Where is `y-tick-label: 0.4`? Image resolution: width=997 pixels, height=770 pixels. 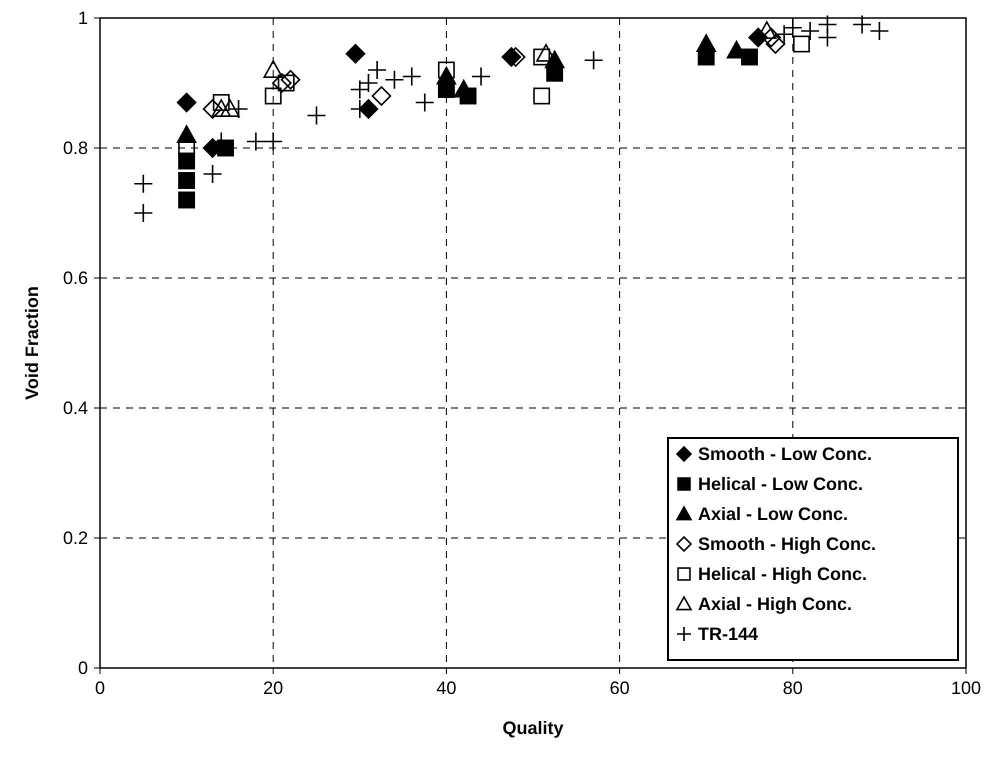
y-tick-label: 0.4 is located at coordinates (75, 408).